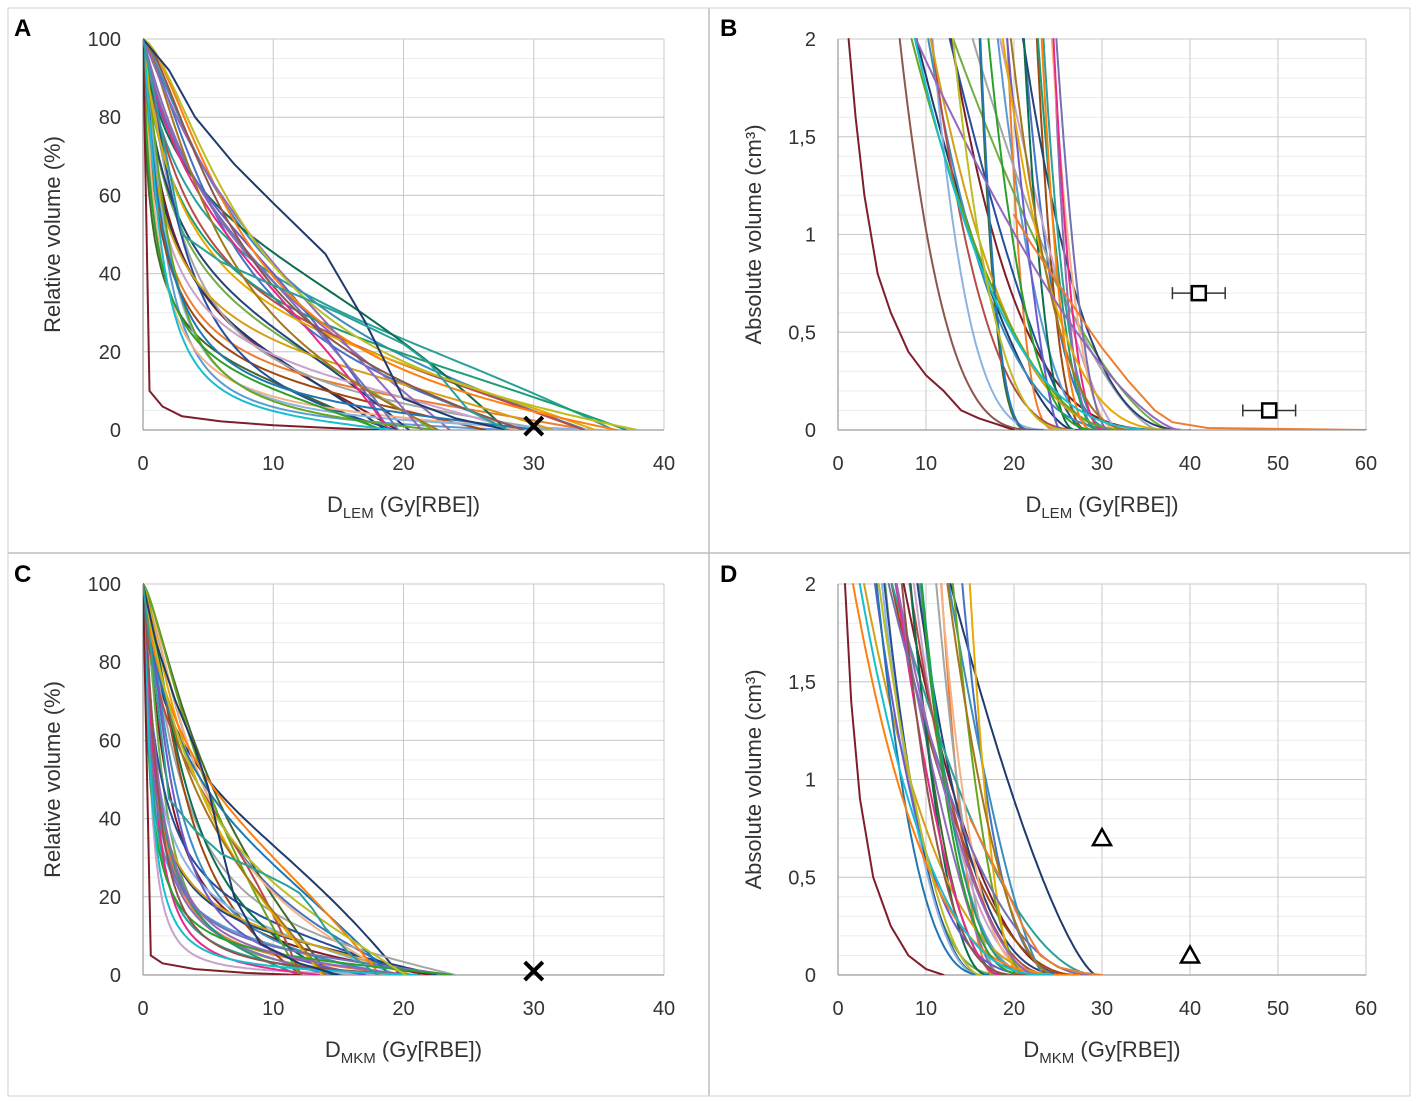 The image size is (1418, 1102). What do you see at coordinates (110, 741) in the screenshot?
I see `y-tick-label: 60` at bounding box center [110, 741].